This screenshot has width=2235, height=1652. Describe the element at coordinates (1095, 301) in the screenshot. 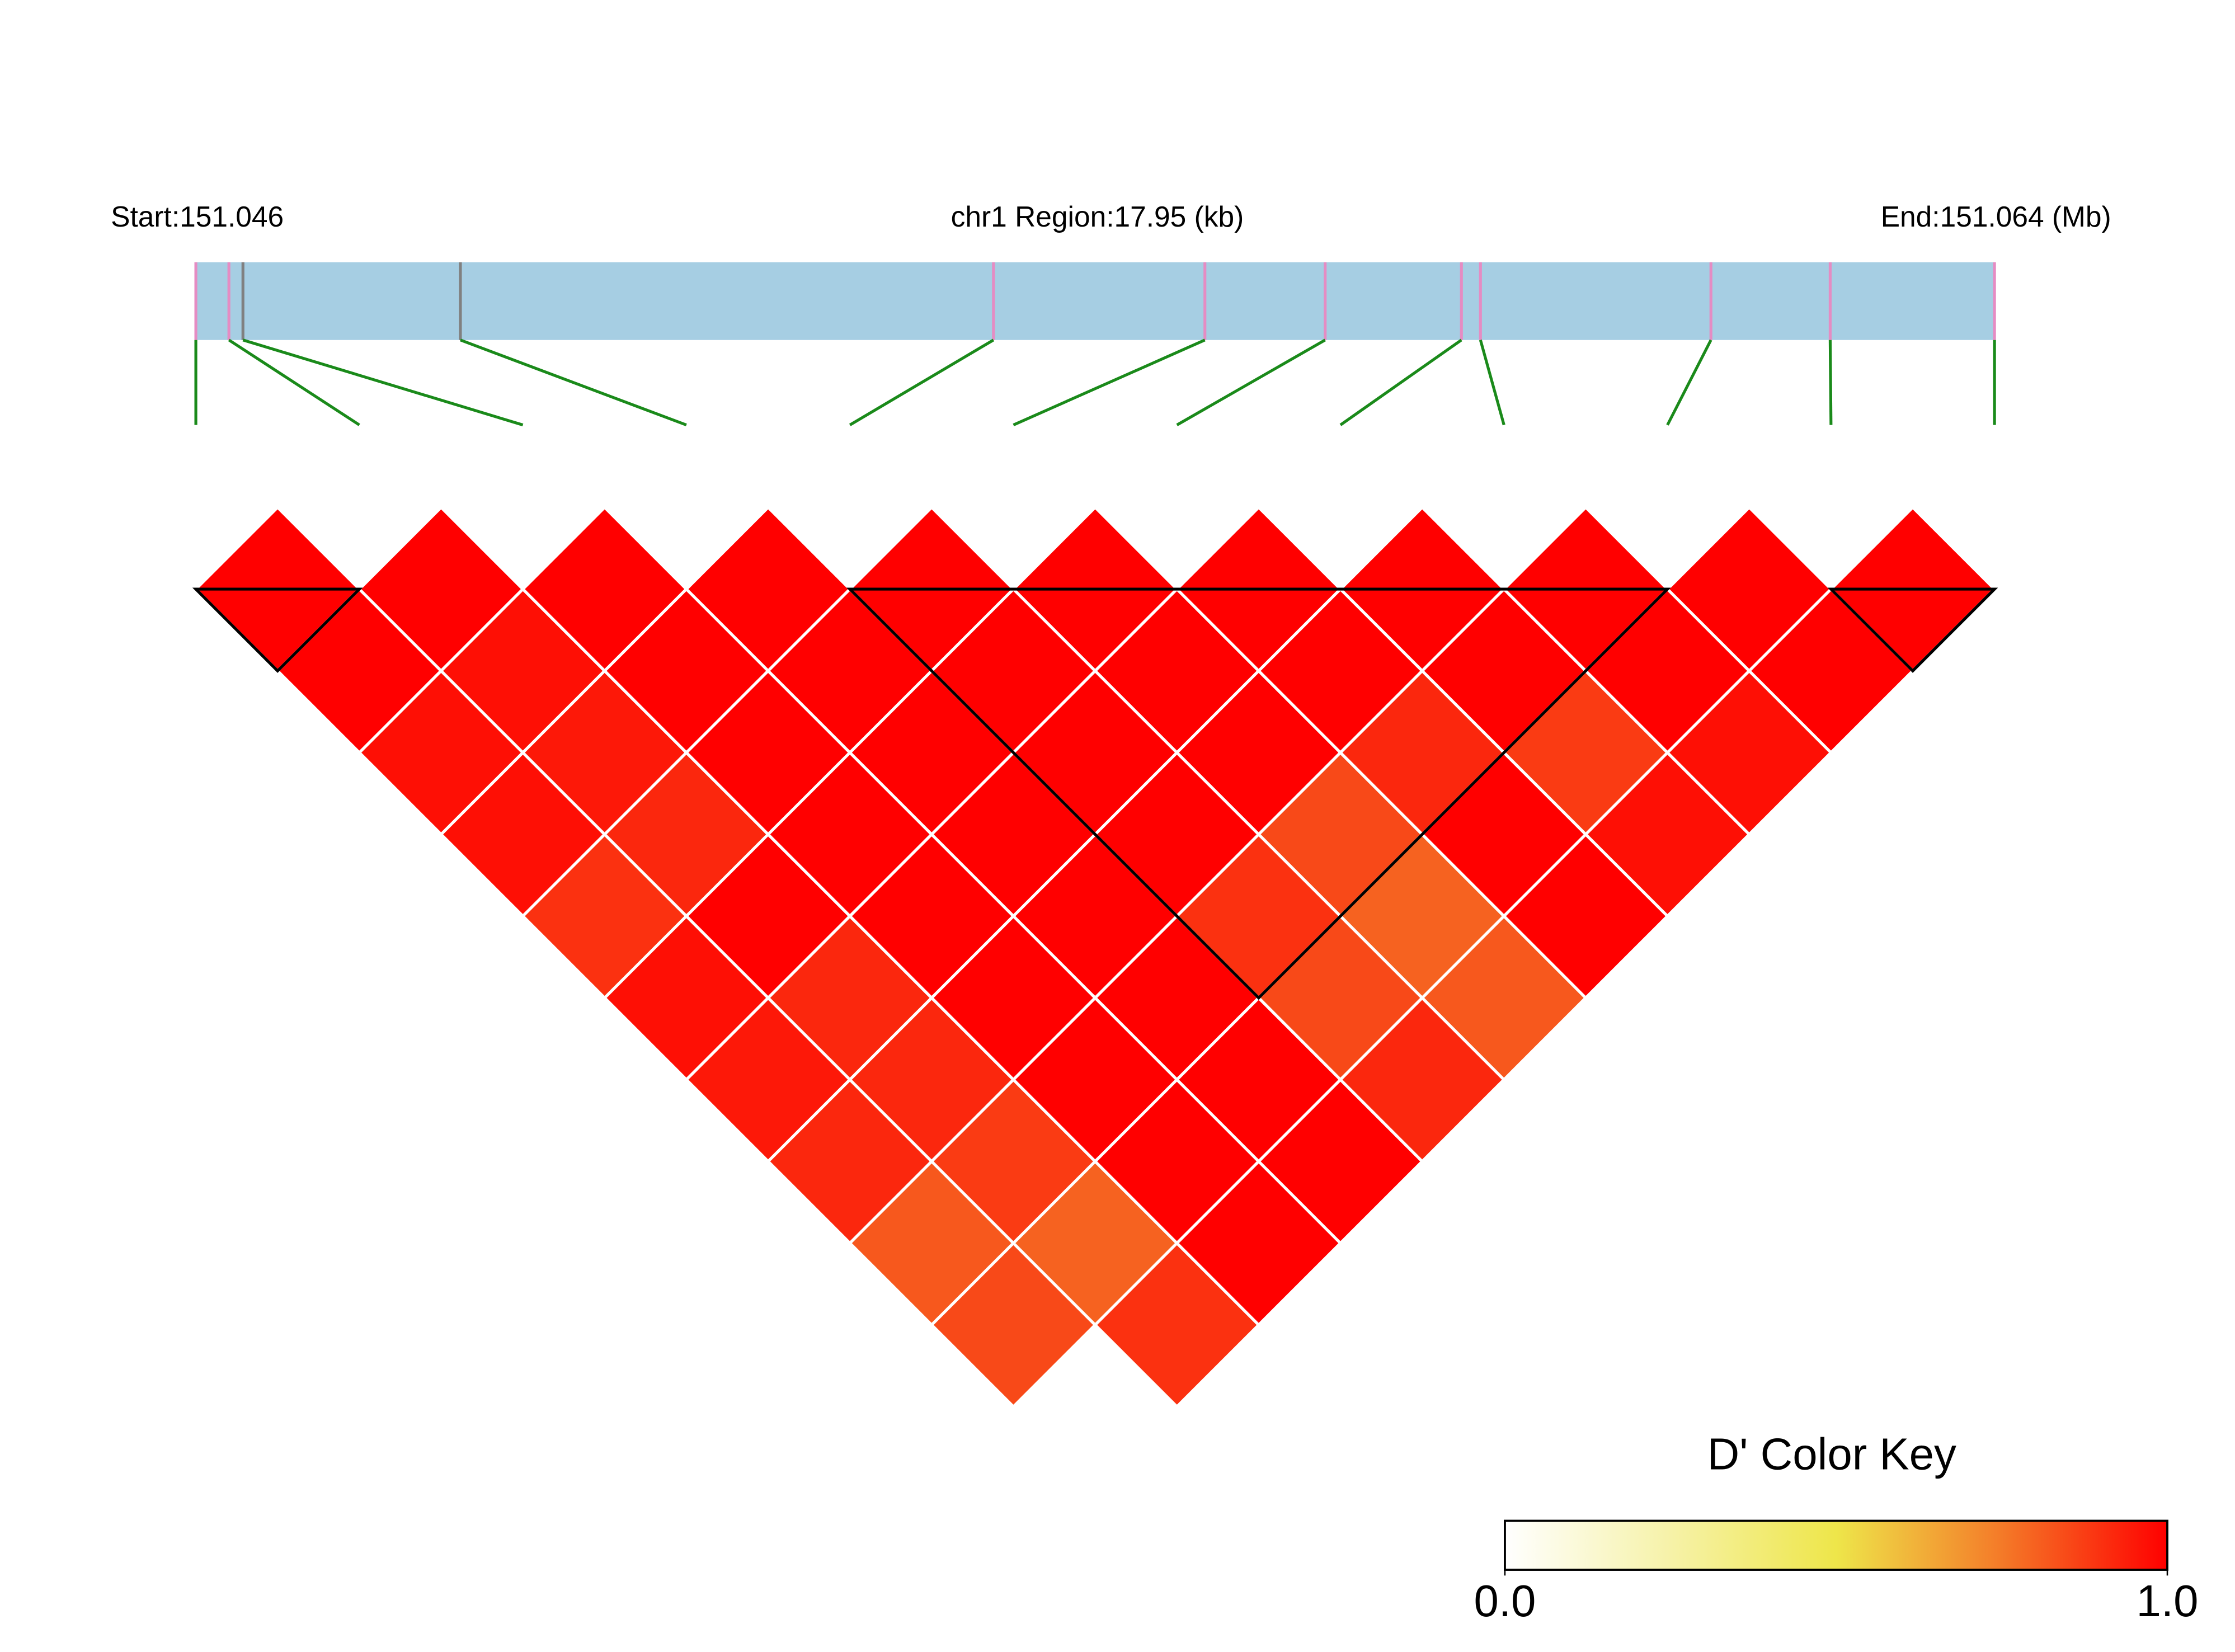

I see `region-bar` at that location.